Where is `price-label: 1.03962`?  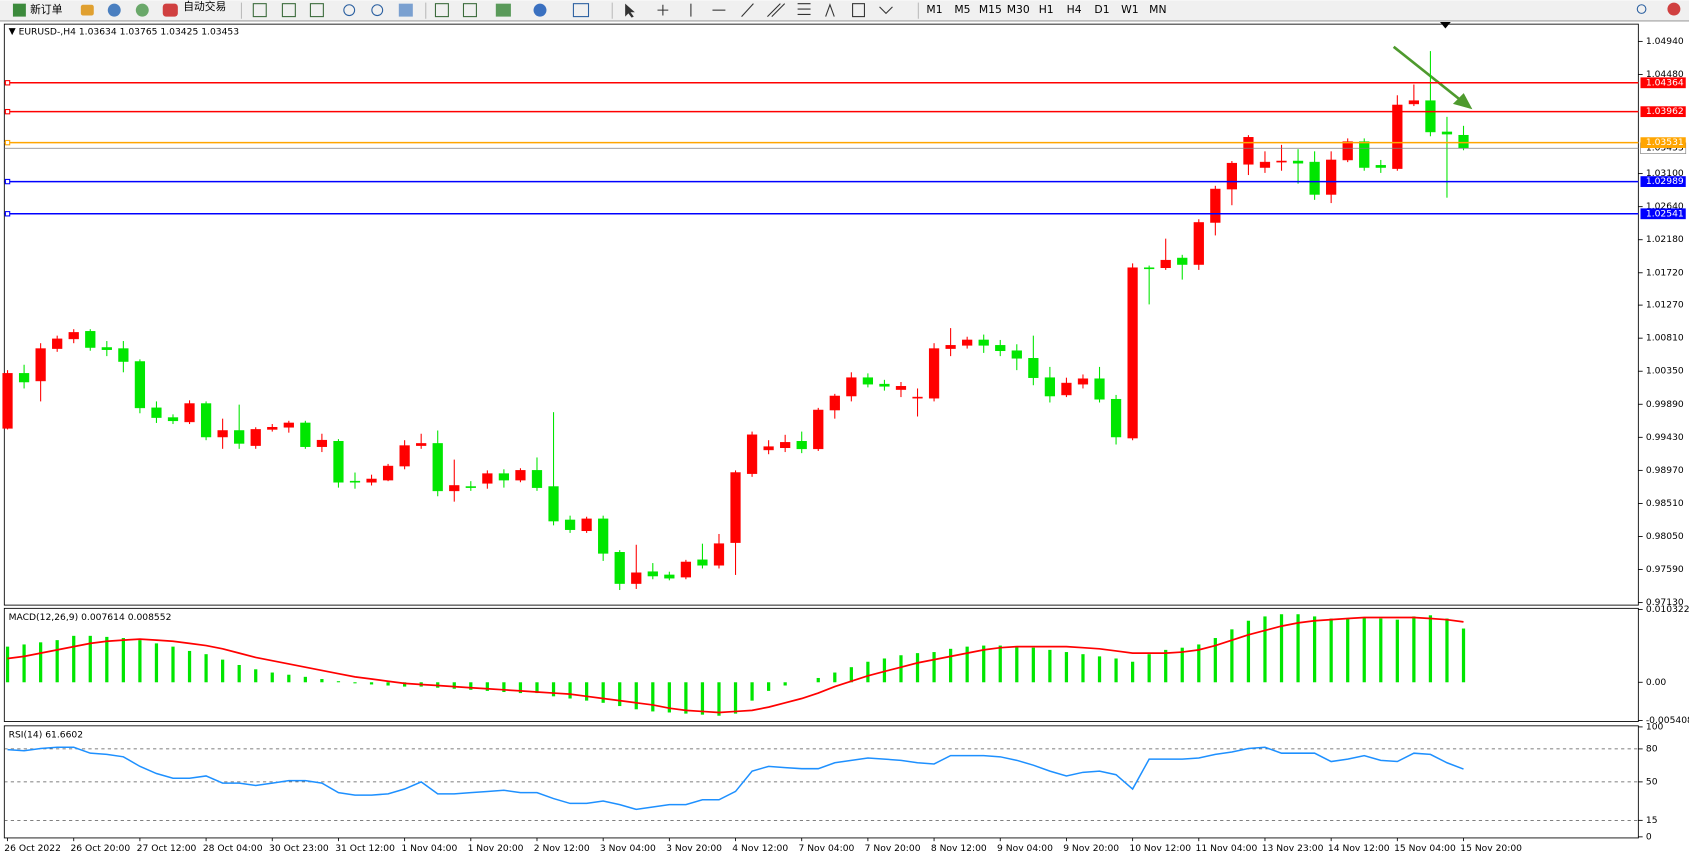 price-label: 1.03962 is located at coordinates (1665, 111).